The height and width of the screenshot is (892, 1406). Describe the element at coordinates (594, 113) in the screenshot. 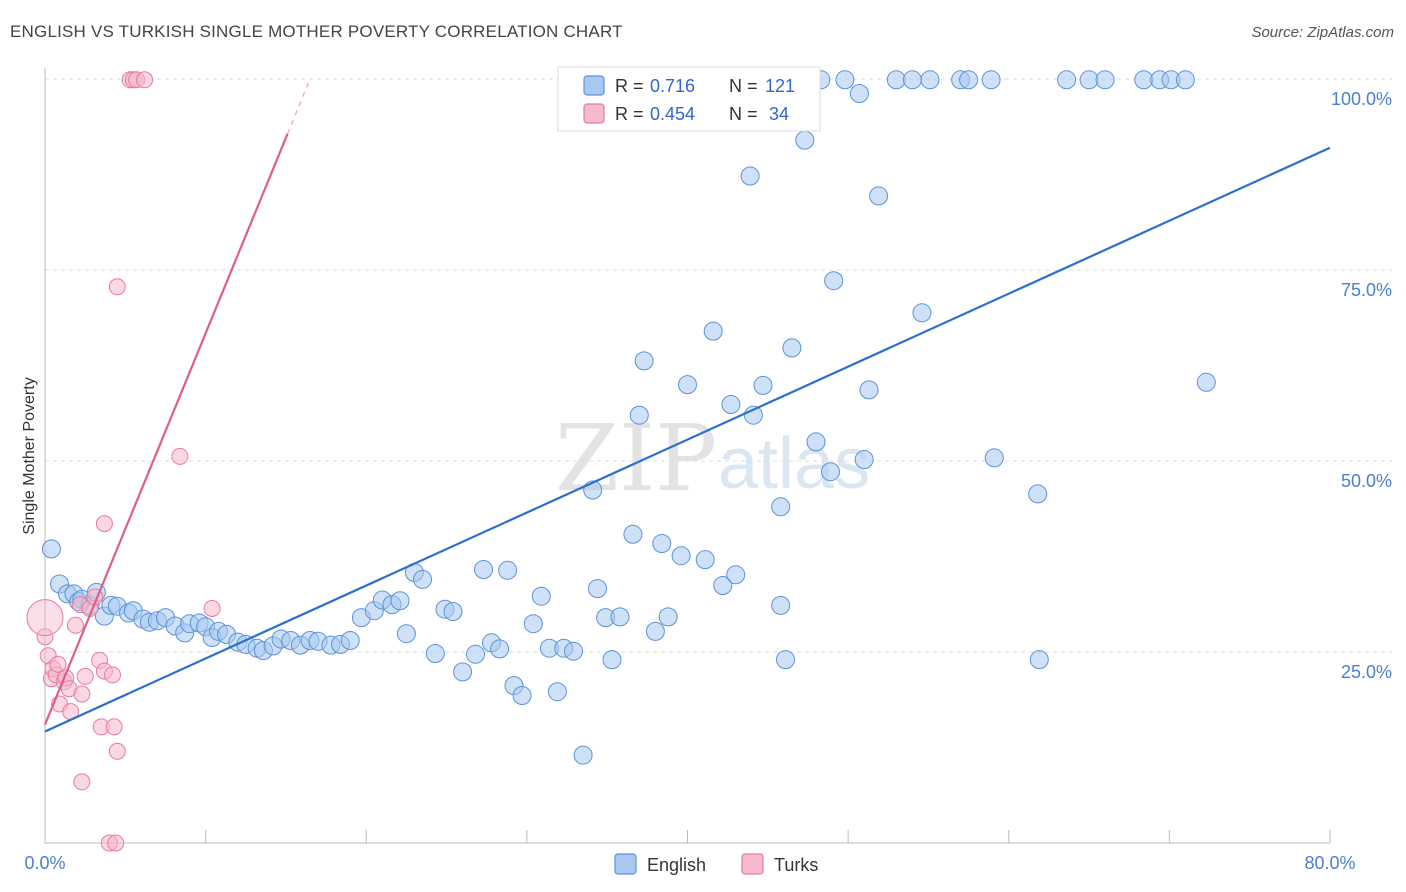

I see `legend-swatch-turks` at that location.